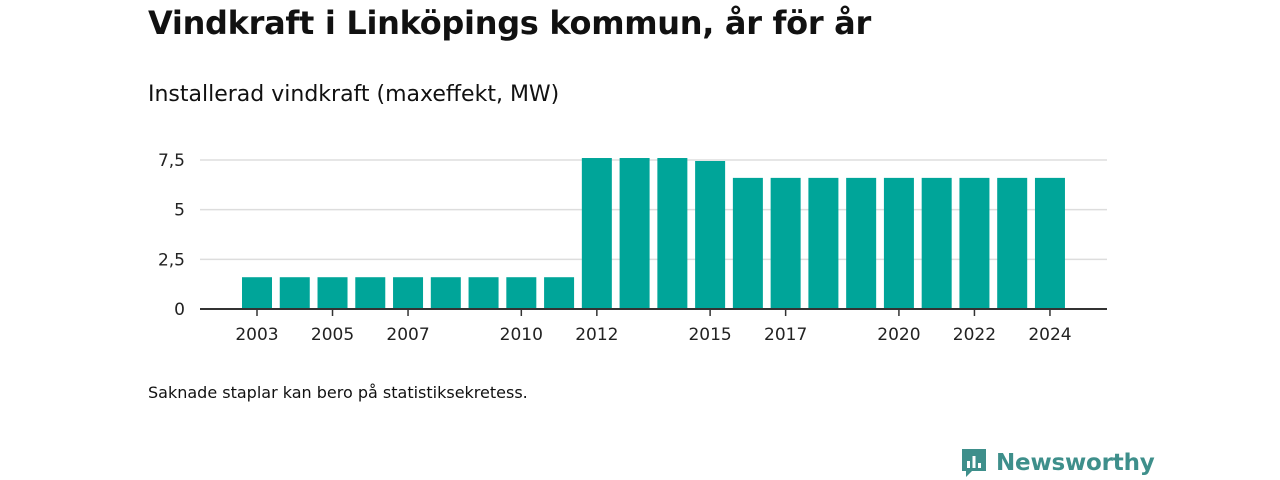  What do you see at coordinates (509, 23) in the screenshot?
I see `chart-title: Vindkraft i Linköpings kommun, år för år` at bounding box center [509, 23].